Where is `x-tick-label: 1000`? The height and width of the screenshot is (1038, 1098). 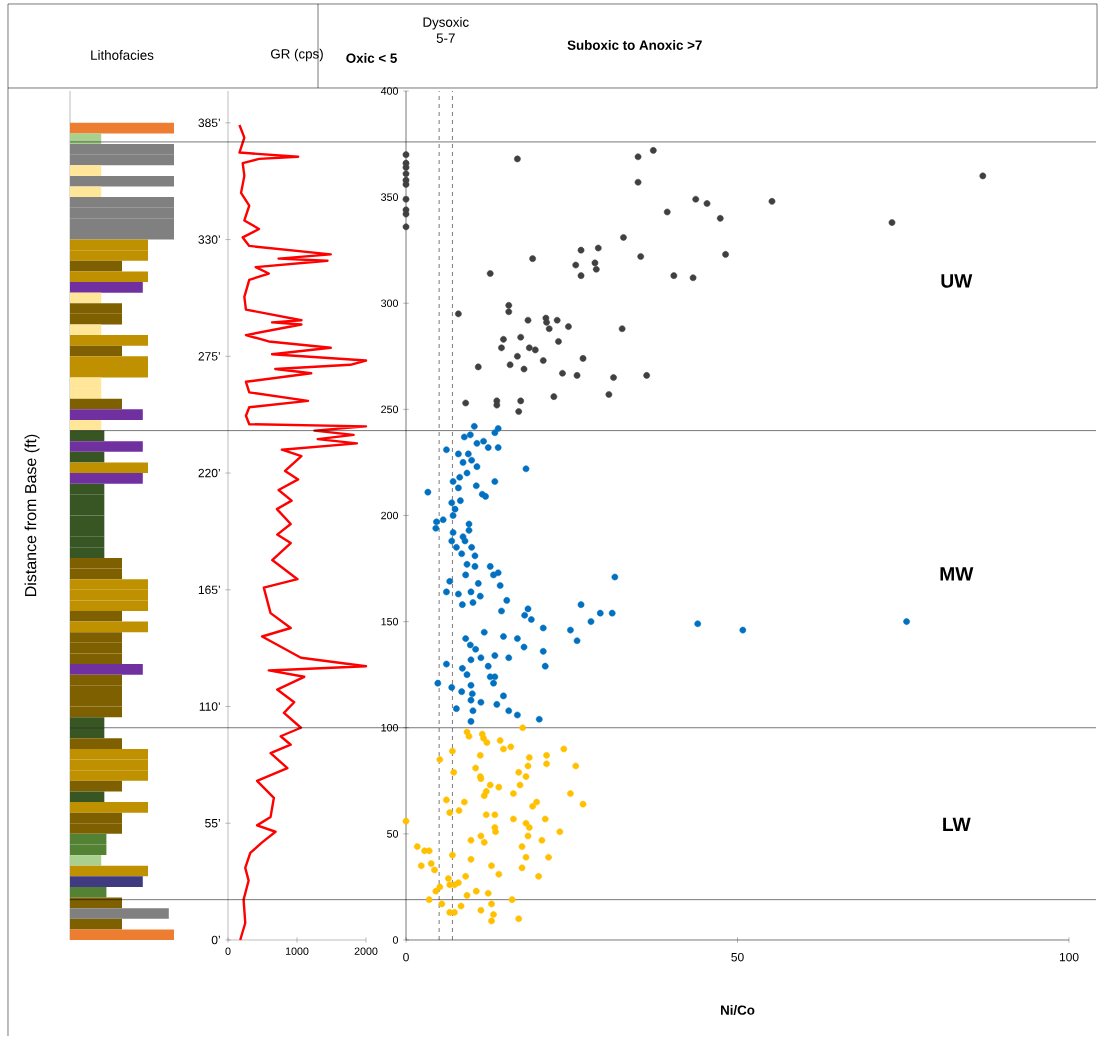
x-tick-label: 1000 is located at coordinates (297, 951).